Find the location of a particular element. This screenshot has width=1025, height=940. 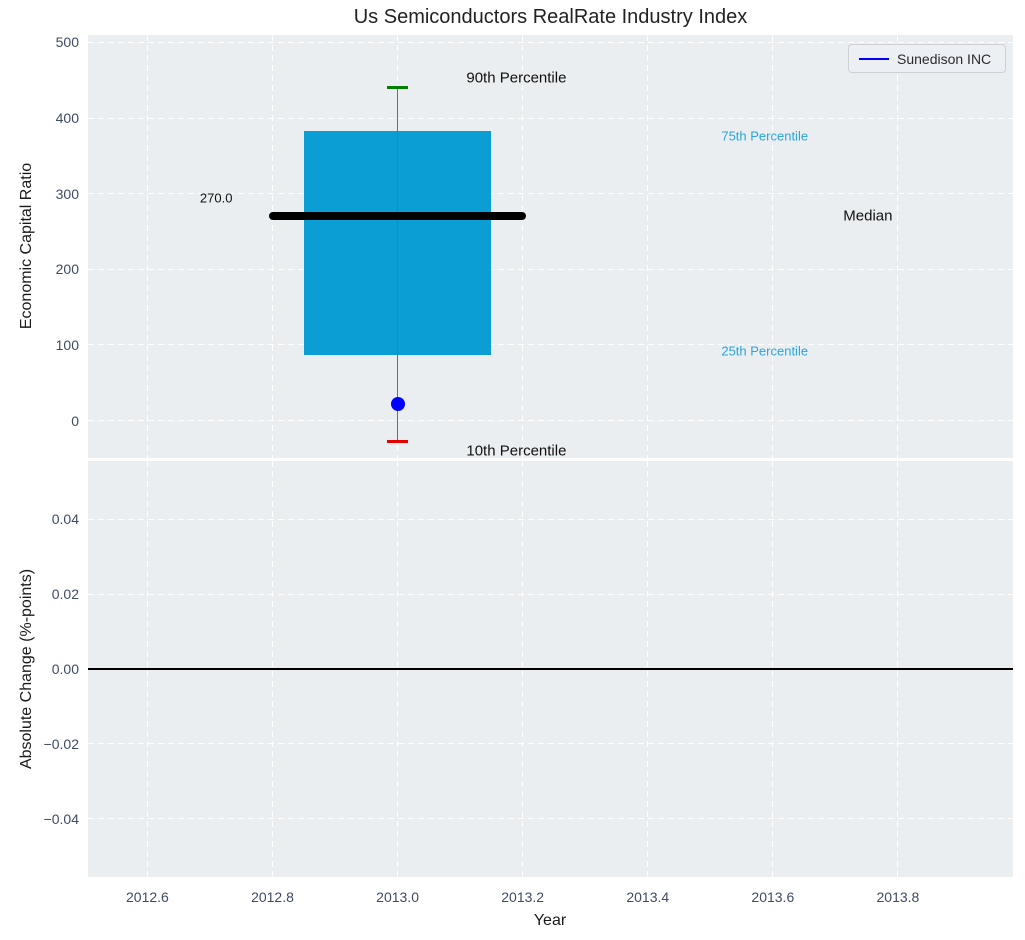

x-axis-label: Year is located at coordinates (550, 920).